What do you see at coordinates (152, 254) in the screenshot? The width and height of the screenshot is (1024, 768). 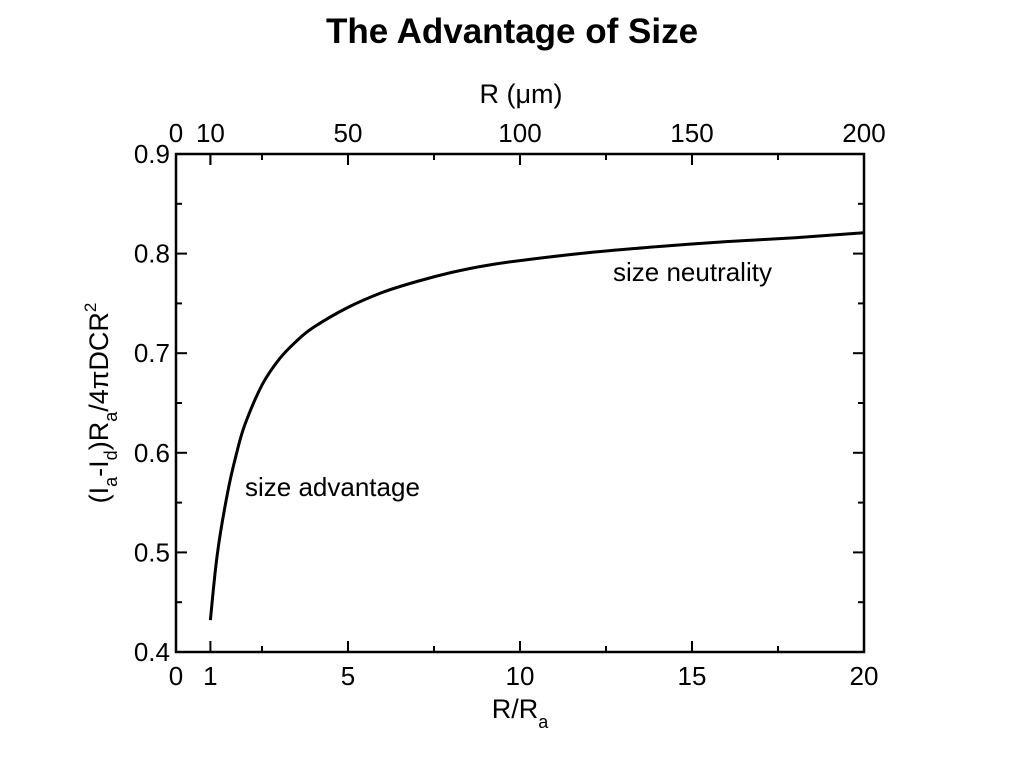 I see `y-tick-label: 0.8` at bounding box center [152, 254].